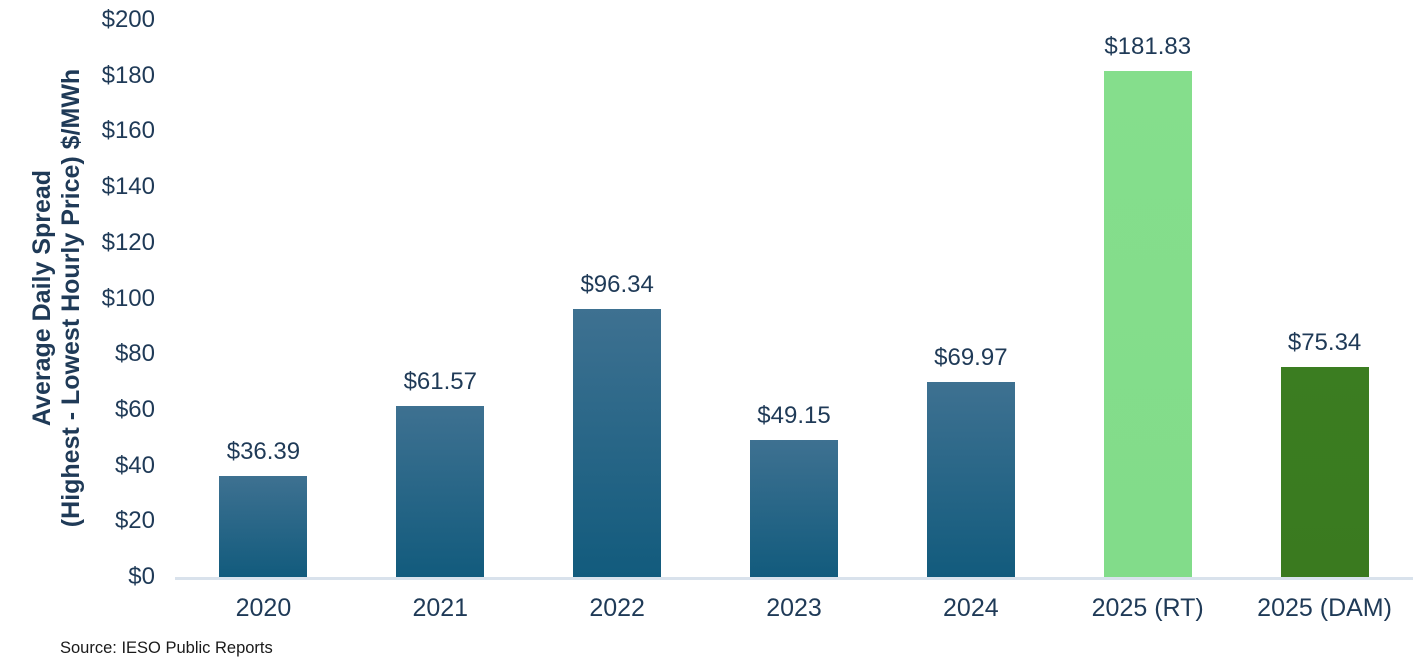 The height and width of the screenshot is (670, 1413). What do you see at coordinates (970, 479) in the screenshot?
I see `bar-2024` at bounding box center [970, 479].